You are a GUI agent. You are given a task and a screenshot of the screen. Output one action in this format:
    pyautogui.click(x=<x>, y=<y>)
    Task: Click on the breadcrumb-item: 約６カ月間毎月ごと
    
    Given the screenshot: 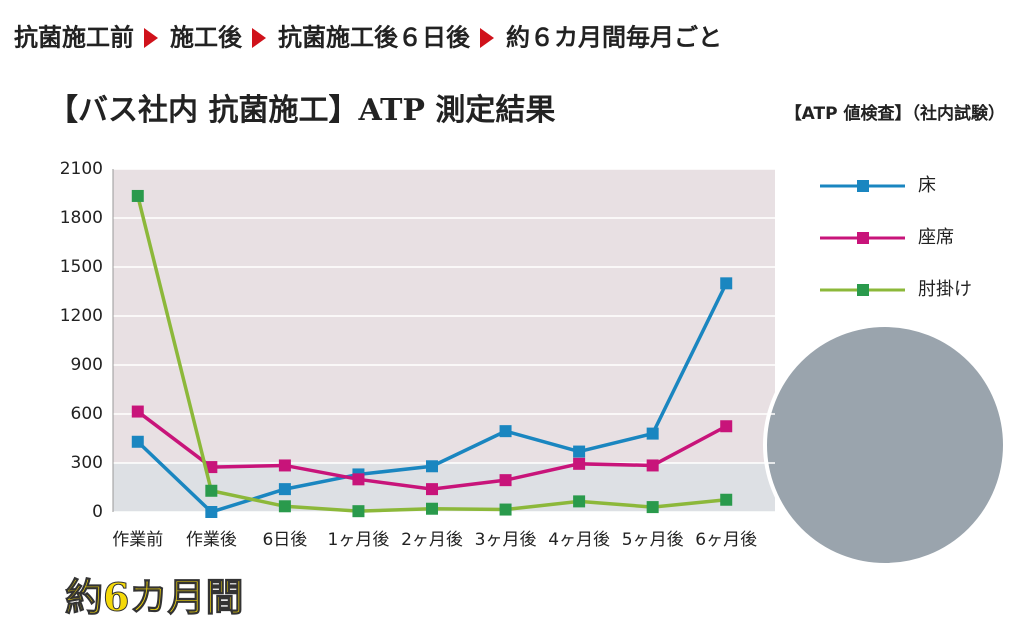 What is the action you would take?
    pyautogui.click(x=614, y=37)
    